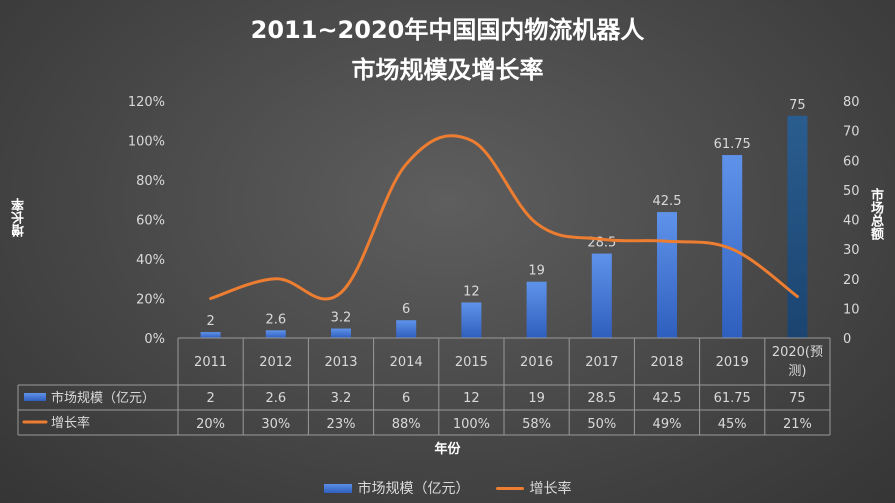  What do you see at coordinates (406, 309) in the screenshot?
I see `bar-data-label: 6` at bounding box center [406, 309].